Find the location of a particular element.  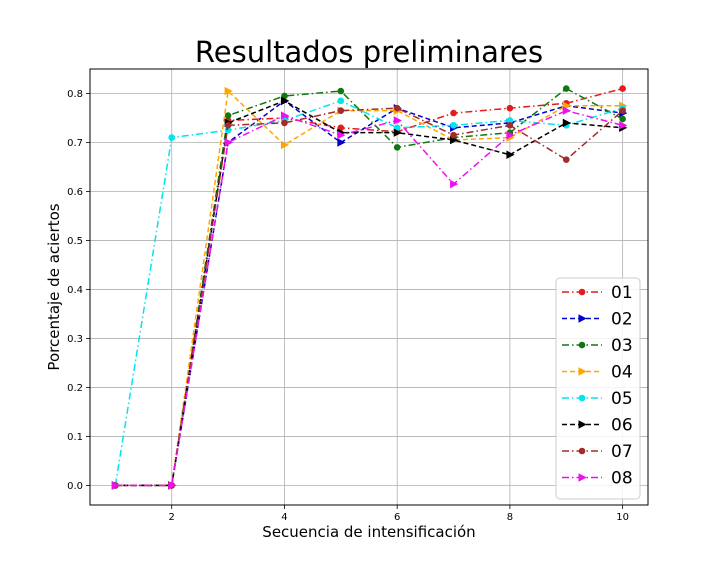

chart-title: Resultados preliminares is located at coordinates (369, 52).